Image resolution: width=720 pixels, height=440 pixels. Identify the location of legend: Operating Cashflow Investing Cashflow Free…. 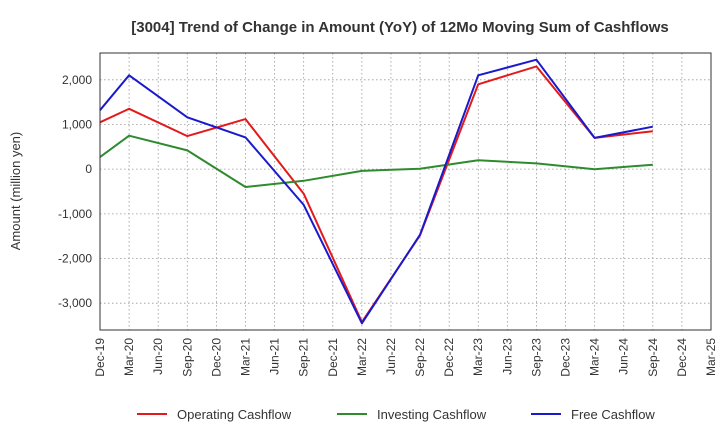
(396, 414).